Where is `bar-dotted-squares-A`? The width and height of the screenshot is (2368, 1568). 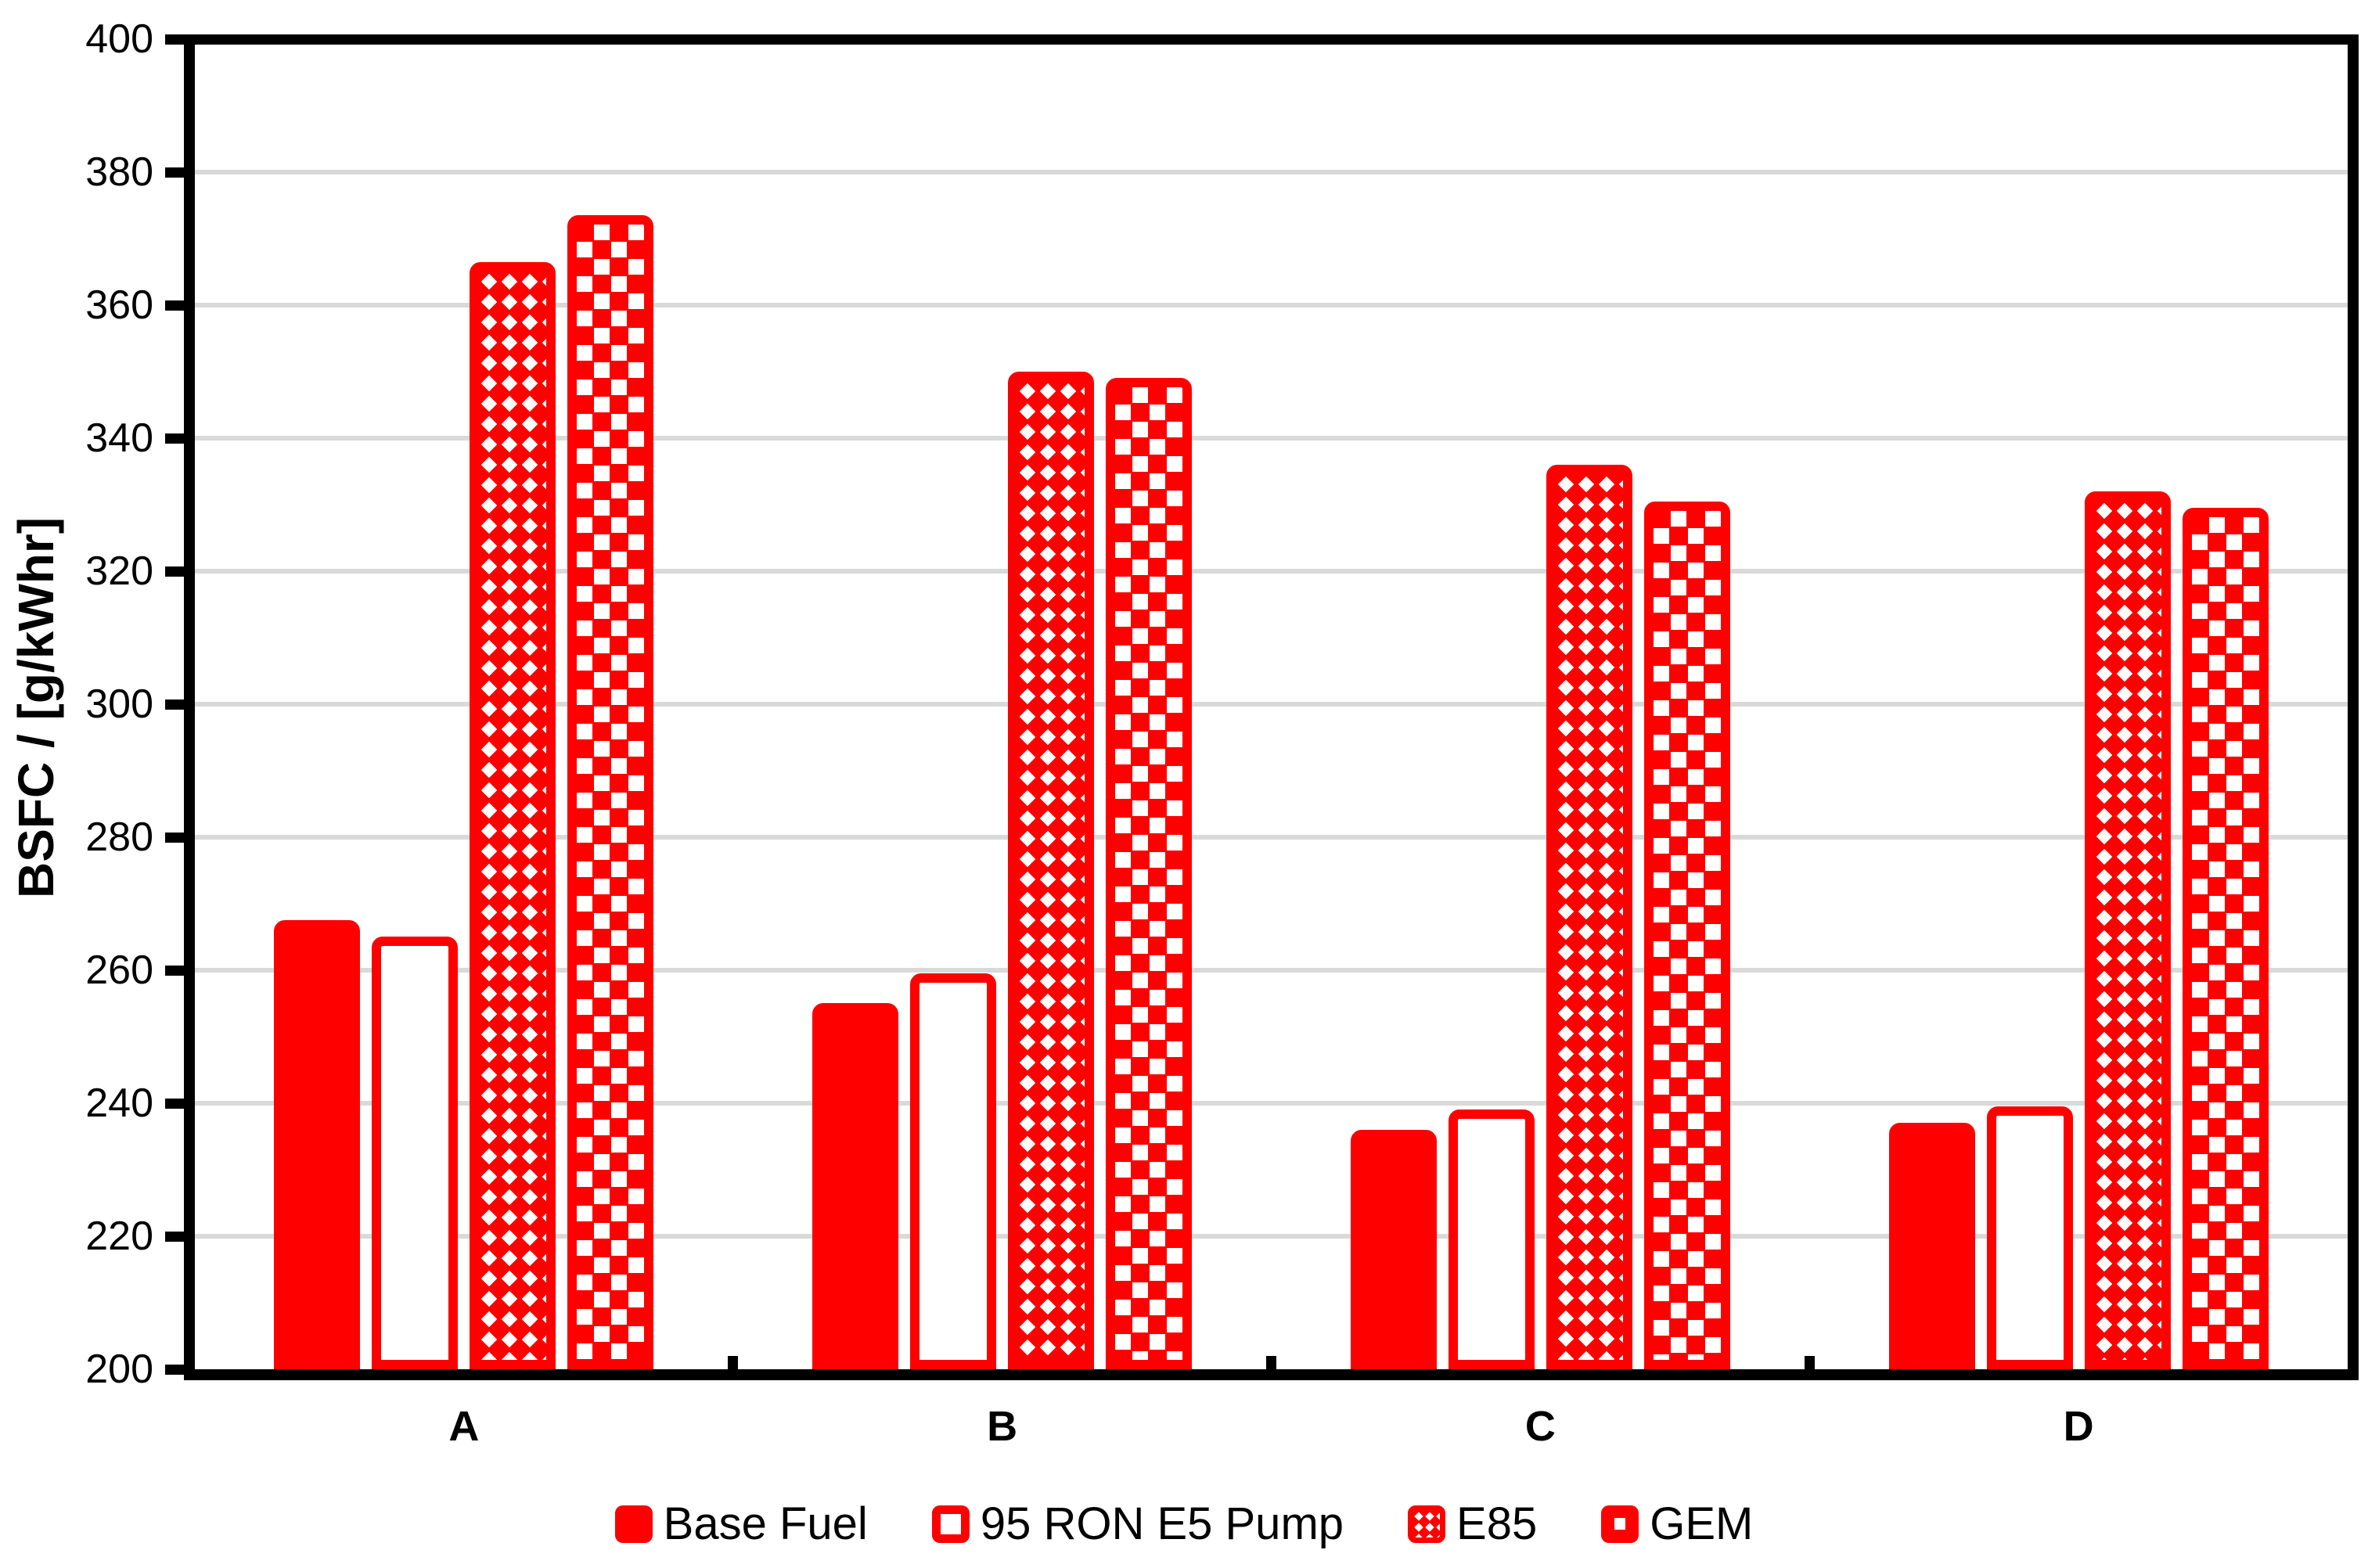 bar-dotted-squares-A is located at coordinates (610, 792).